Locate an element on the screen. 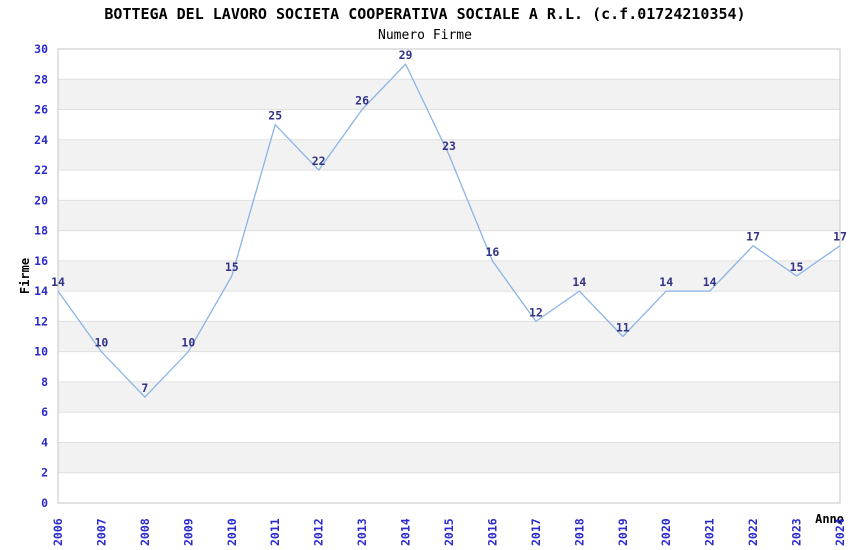 This screenshot has height=550, width=850. x-tick-label: 2014 is located at coordinates (406, 532).